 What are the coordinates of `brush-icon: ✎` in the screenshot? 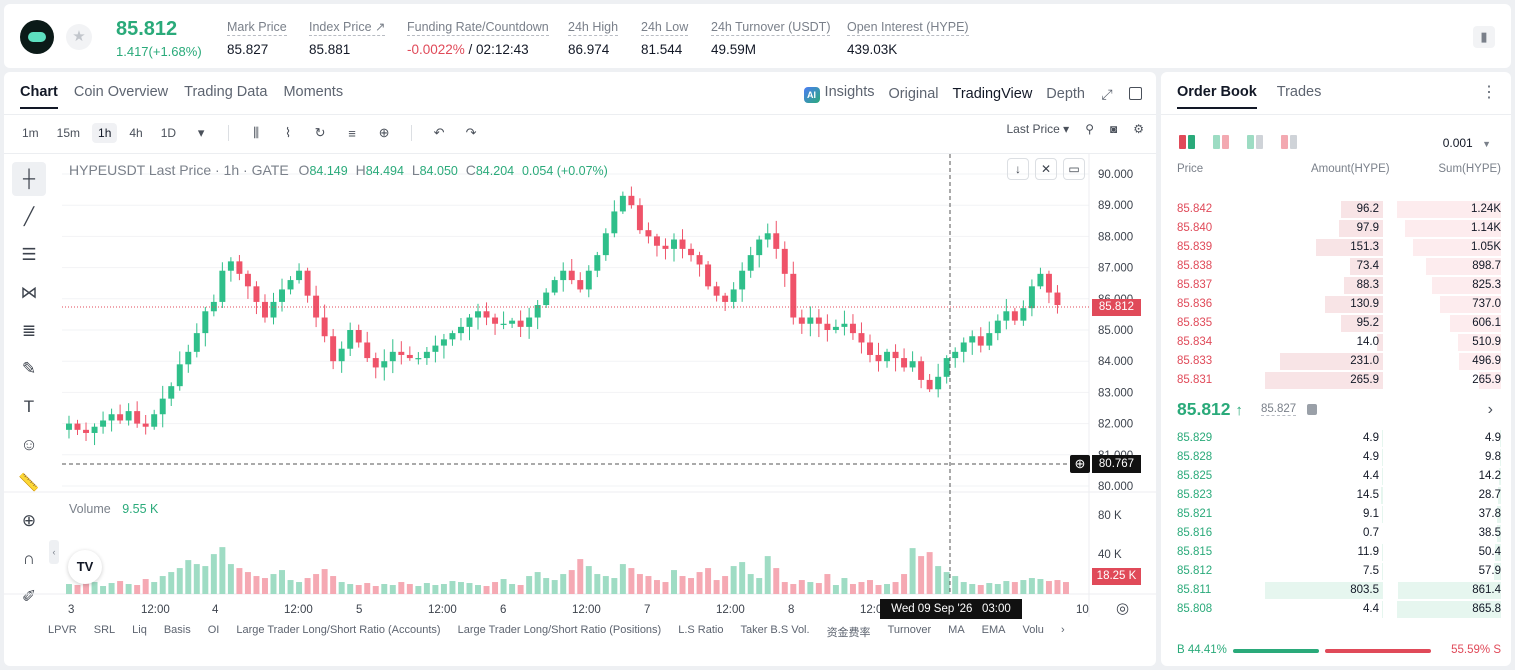 It's located at (29, 368).